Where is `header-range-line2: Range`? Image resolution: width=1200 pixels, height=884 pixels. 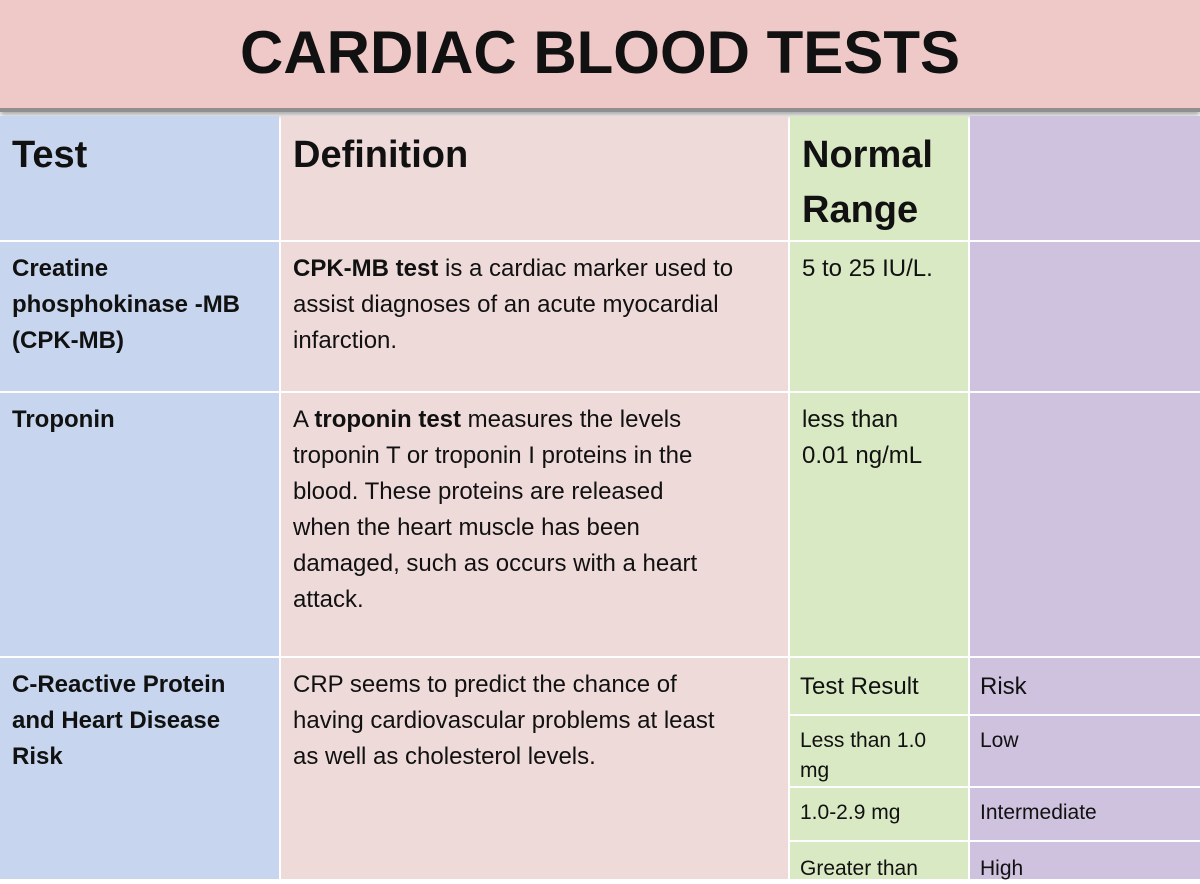 header-range-line2: Range is located at coordinates (860, 210).